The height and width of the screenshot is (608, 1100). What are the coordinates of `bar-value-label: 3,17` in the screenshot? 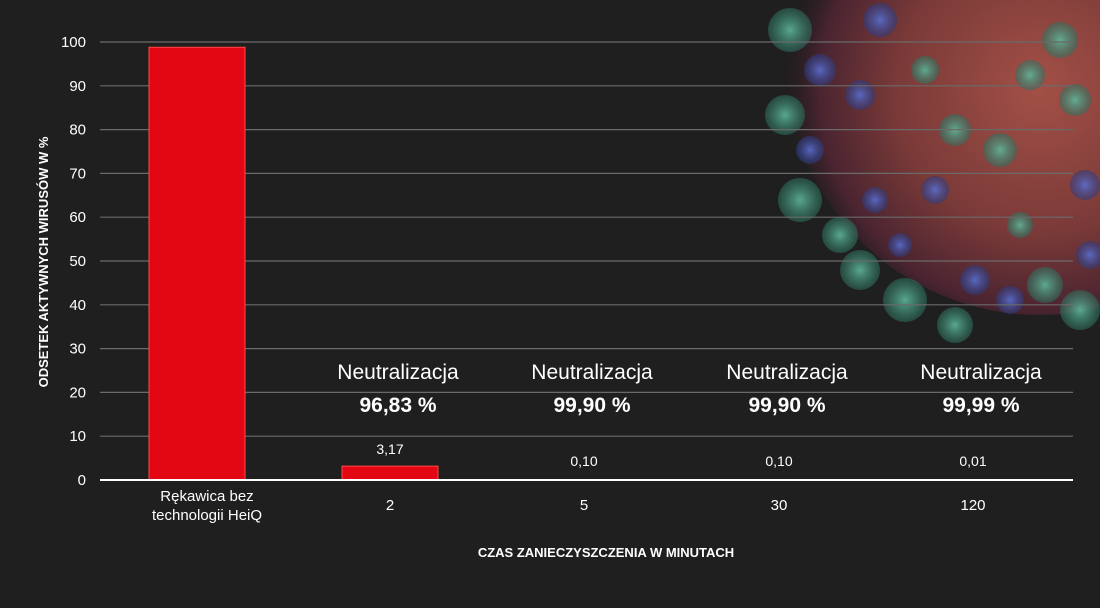 It's located at (389, 449).